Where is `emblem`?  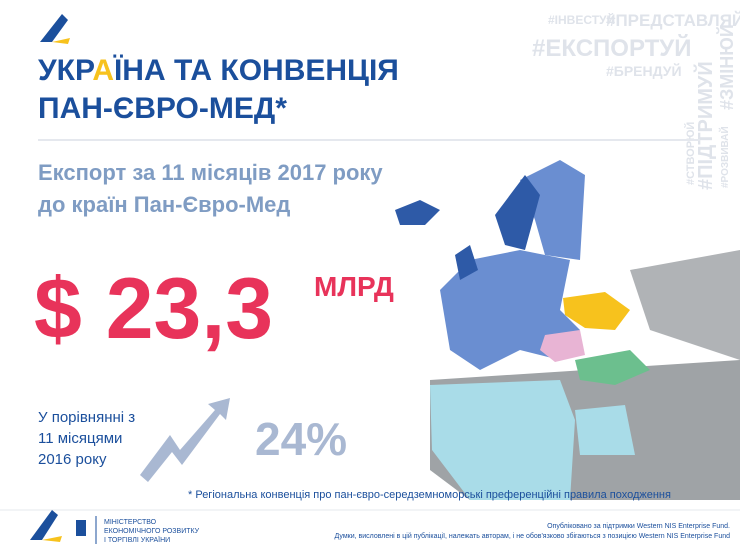
emblem is located at coordinates (81, 528).